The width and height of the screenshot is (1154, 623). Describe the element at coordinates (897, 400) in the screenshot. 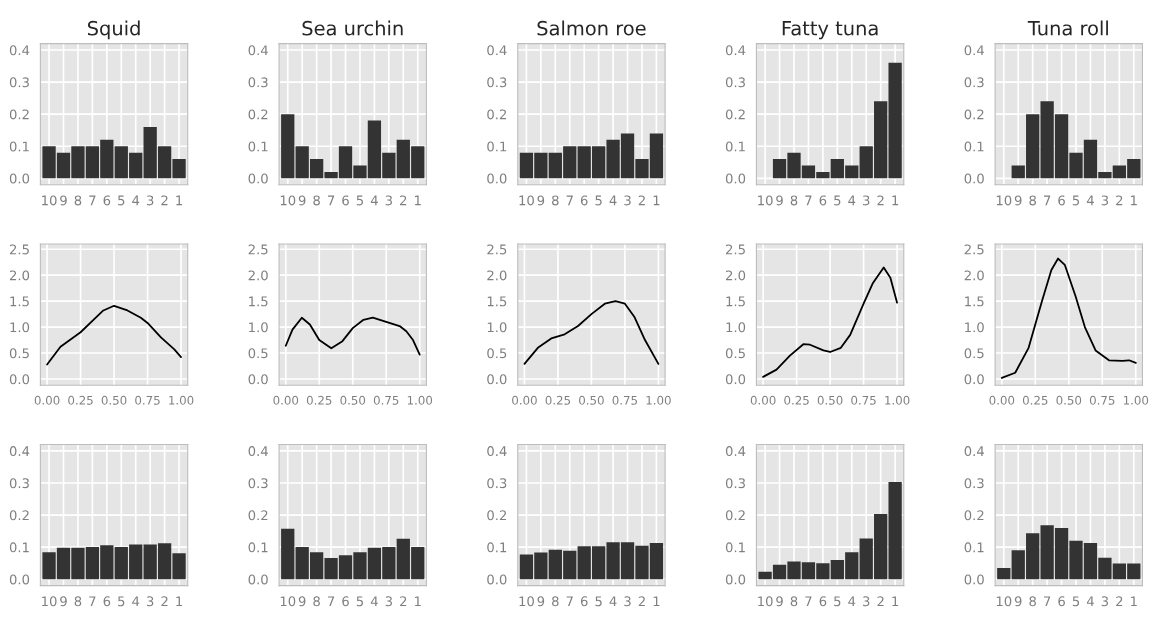

I see `x-tick-label: 1.00` at that location.